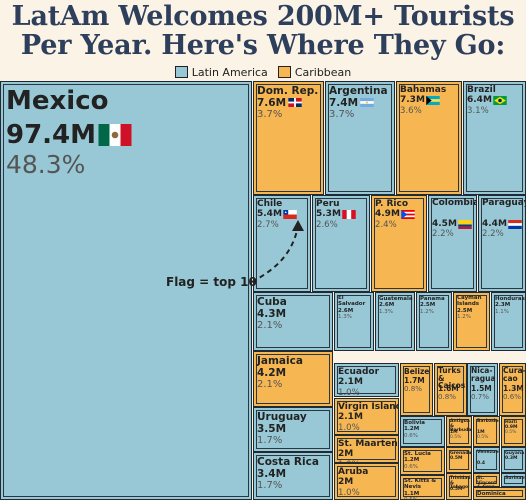  I want to click on tile-dominica: Dominica, so click(499, 493).